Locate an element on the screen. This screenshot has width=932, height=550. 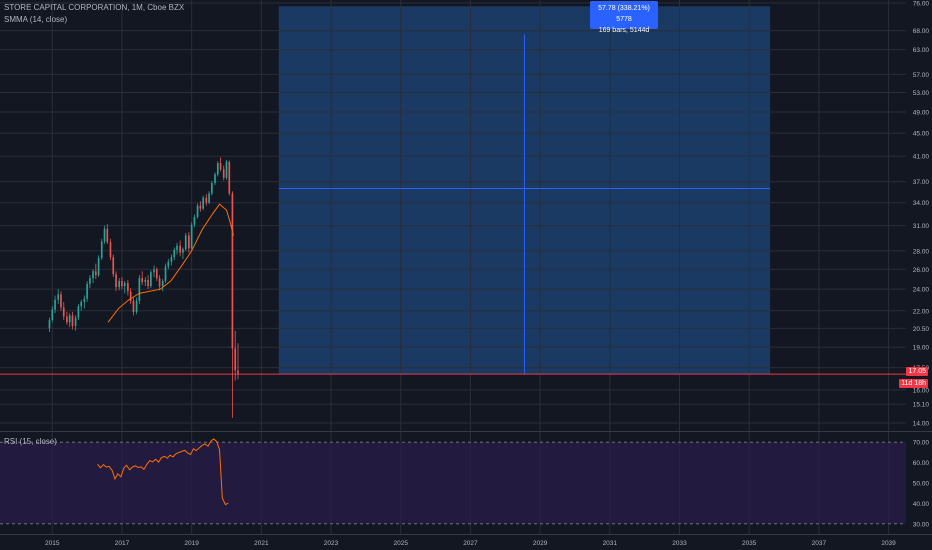
y-tick-label: 37.00 is located at coordinates (921, 182).